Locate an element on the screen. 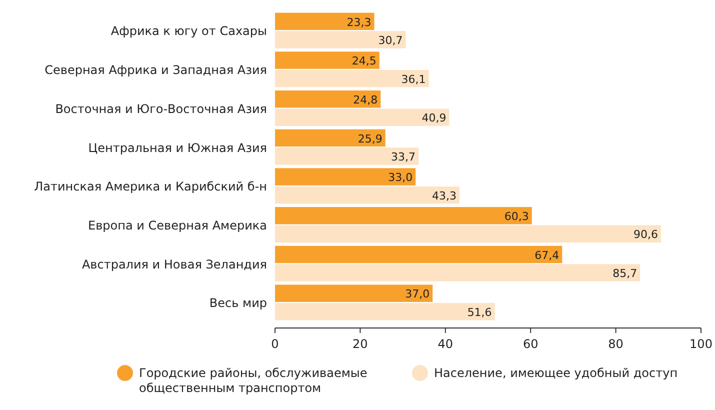 This screenshot has height=410, width=715. y-tick-label: Восточная и Юго-Восточная Азия is located at coordinates (161, 109).